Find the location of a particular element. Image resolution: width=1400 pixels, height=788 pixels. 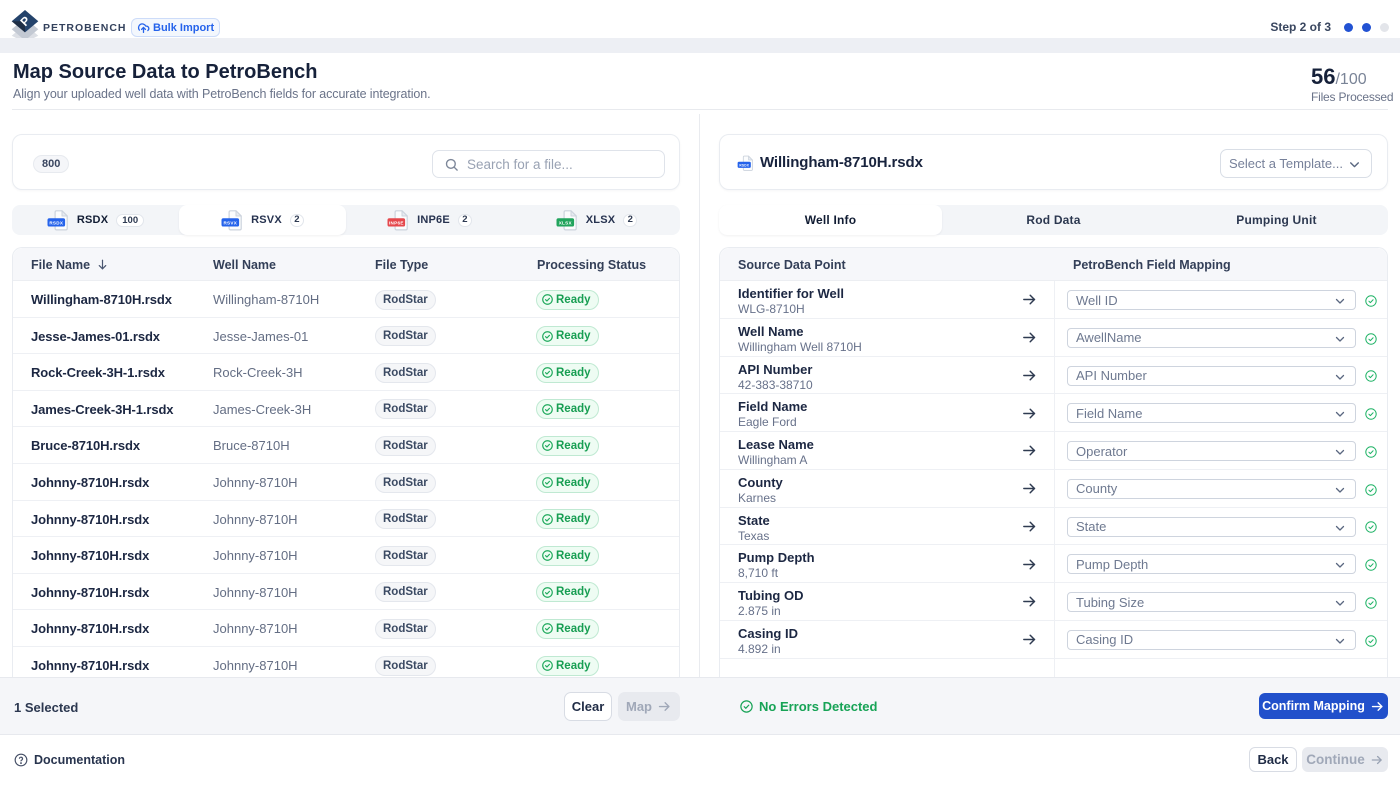

svg-text: RSVX is located at coordinates (231, 222).